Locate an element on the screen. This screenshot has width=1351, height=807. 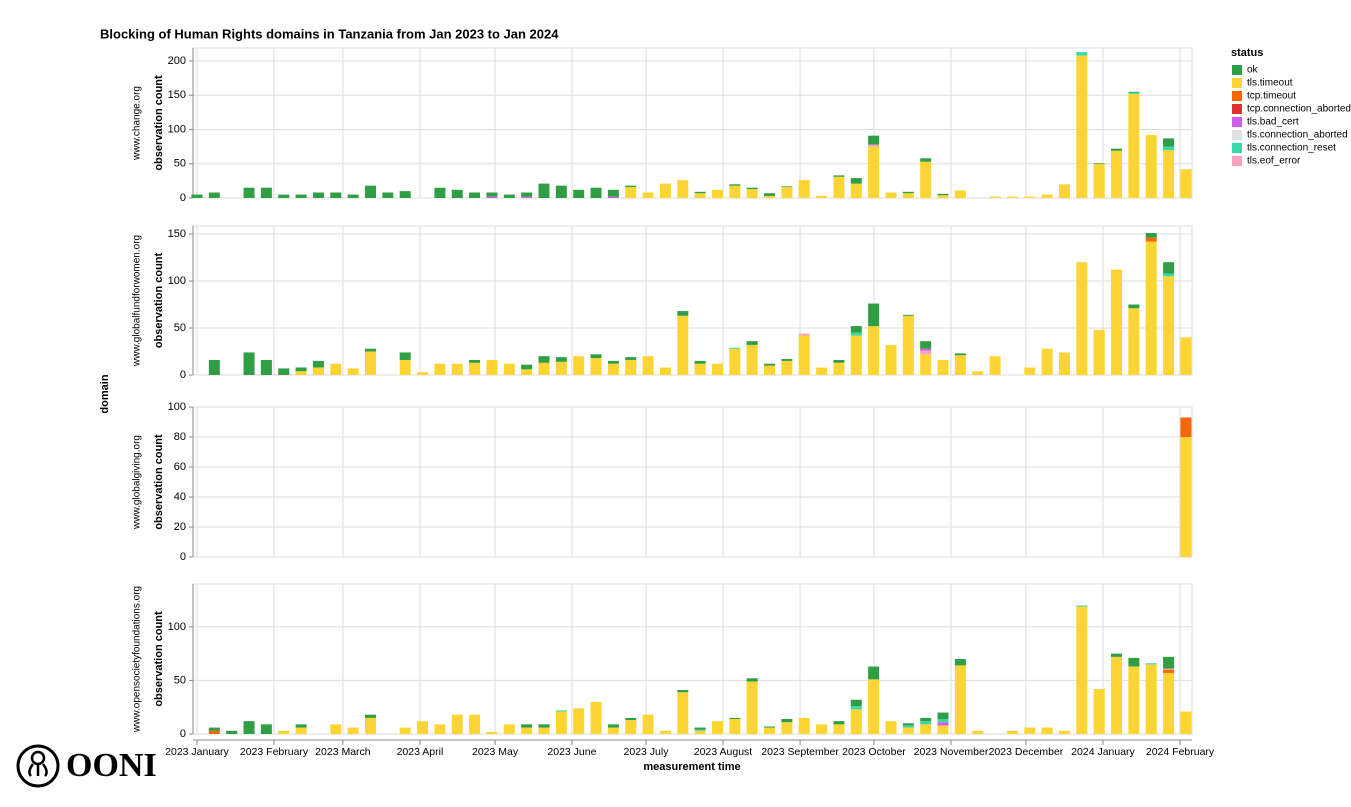
x-tick-label: 2023 July is located at coordinates (647, 752).